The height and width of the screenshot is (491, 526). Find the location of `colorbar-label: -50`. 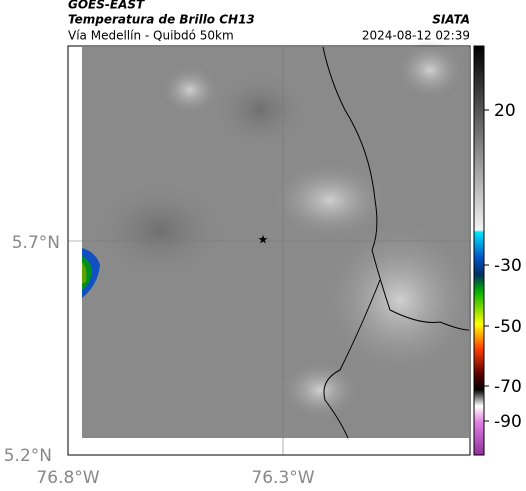

colorbar-label: -50 is located at coordinates (508, 327).